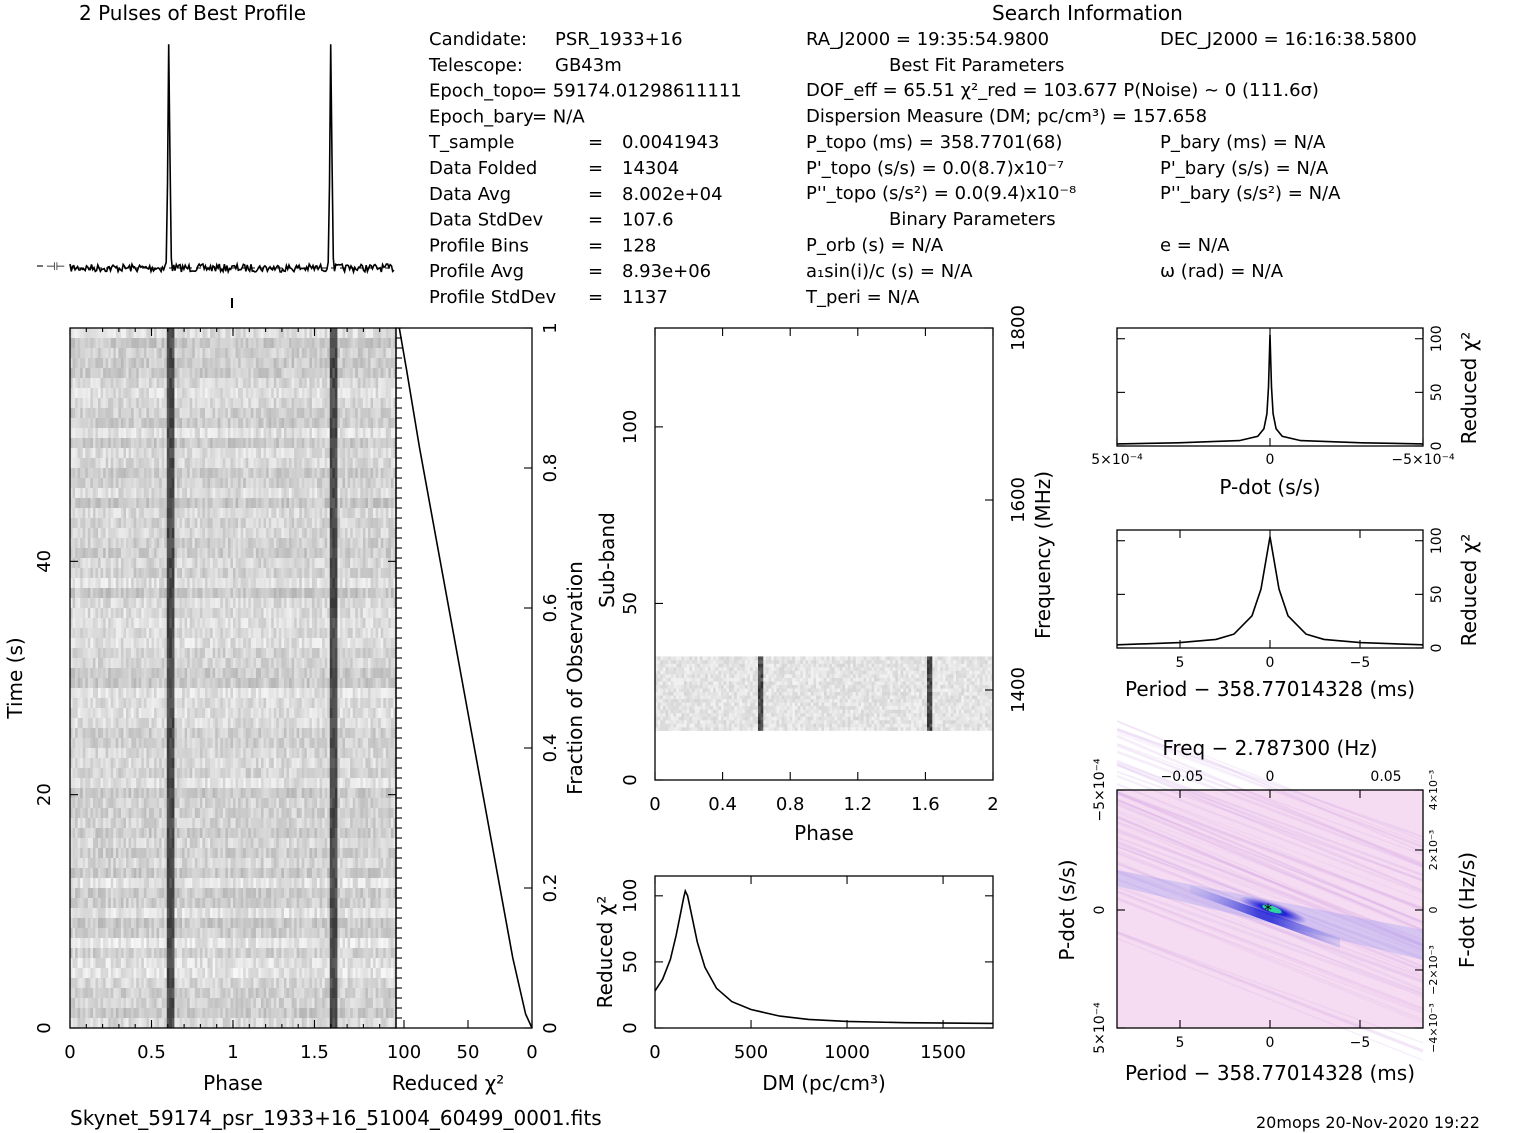  I want to click on pddot-topo-value: P''_topo (s/s²) = 0.0(9.4)x10⁻⁸, so click(941, 193).